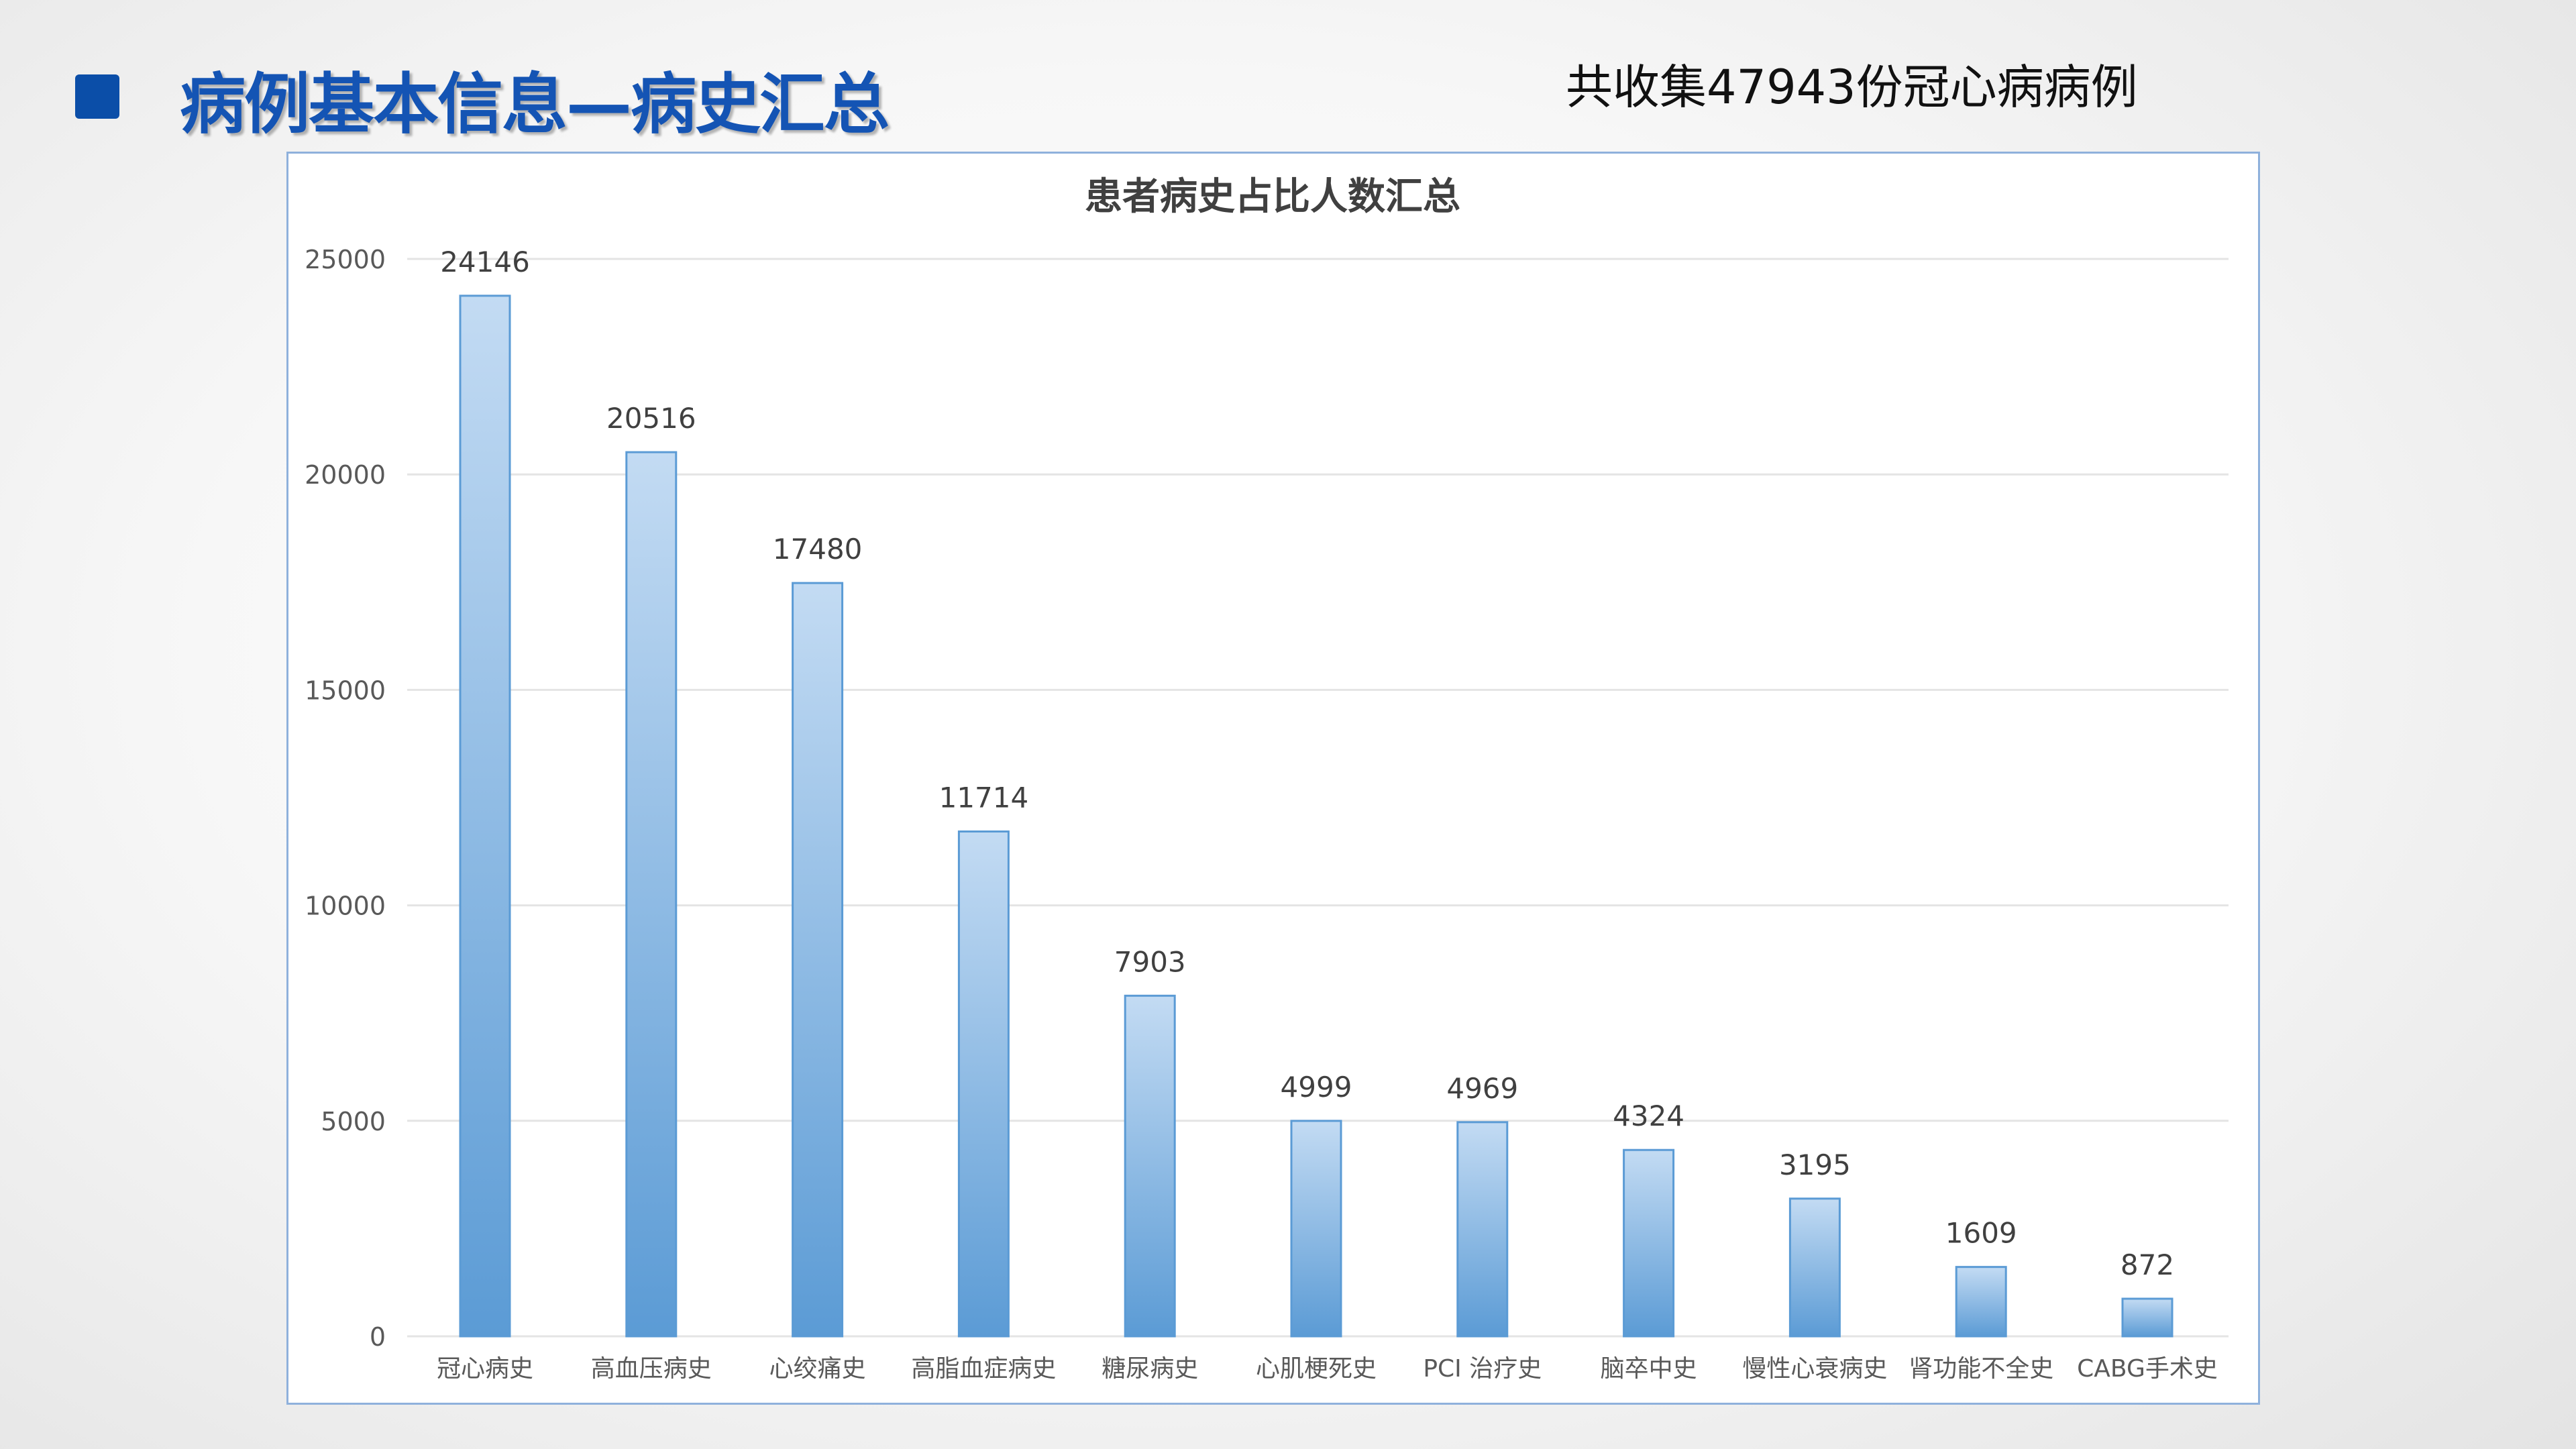 This screenshot has width=2576, height=1449. I want to click on data-label: 4969, so click(1482, 1088).